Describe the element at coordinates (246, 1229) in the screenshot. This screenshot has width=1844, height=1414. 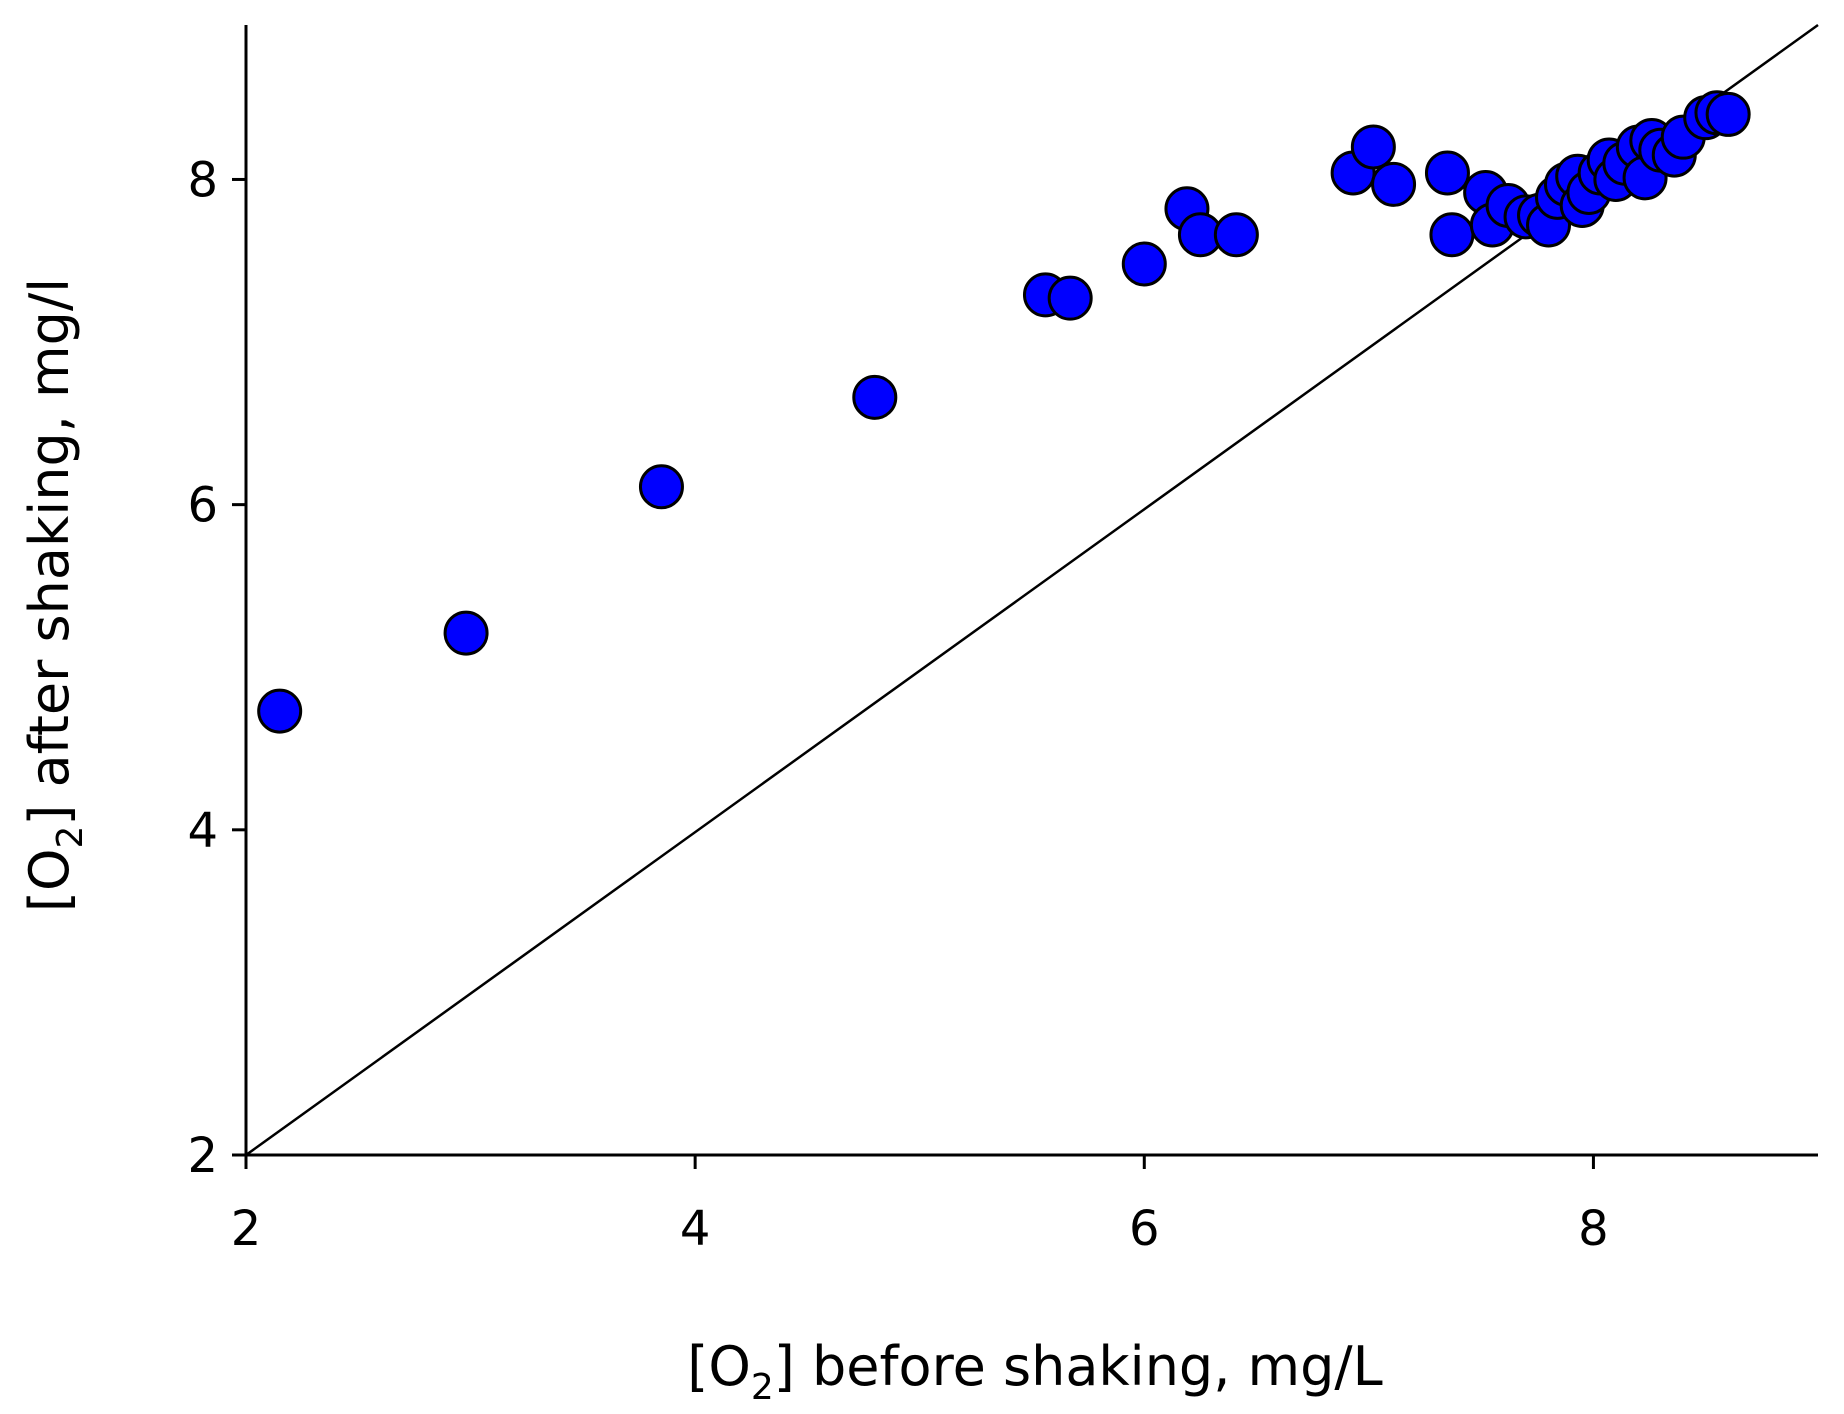
I see `x-tick-label: 2` at that location.